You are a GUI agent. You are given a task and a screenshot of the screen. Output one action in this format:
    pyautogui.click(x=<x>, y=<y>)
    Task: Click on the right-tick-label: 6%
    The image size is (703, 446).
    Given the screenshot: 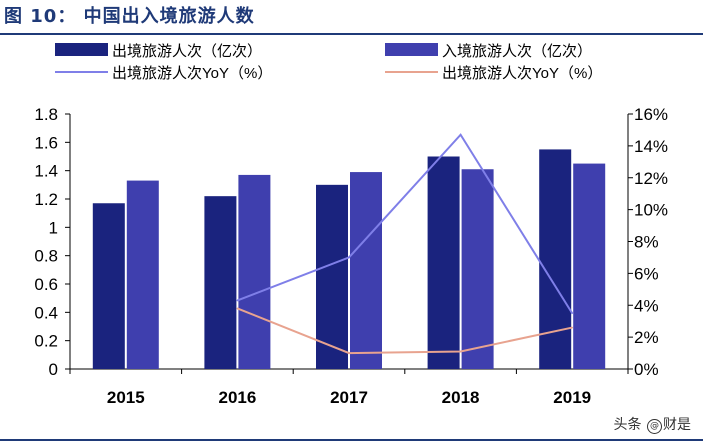 What is the action you would take?
    pyautogui.click(x=646, y=273)
    